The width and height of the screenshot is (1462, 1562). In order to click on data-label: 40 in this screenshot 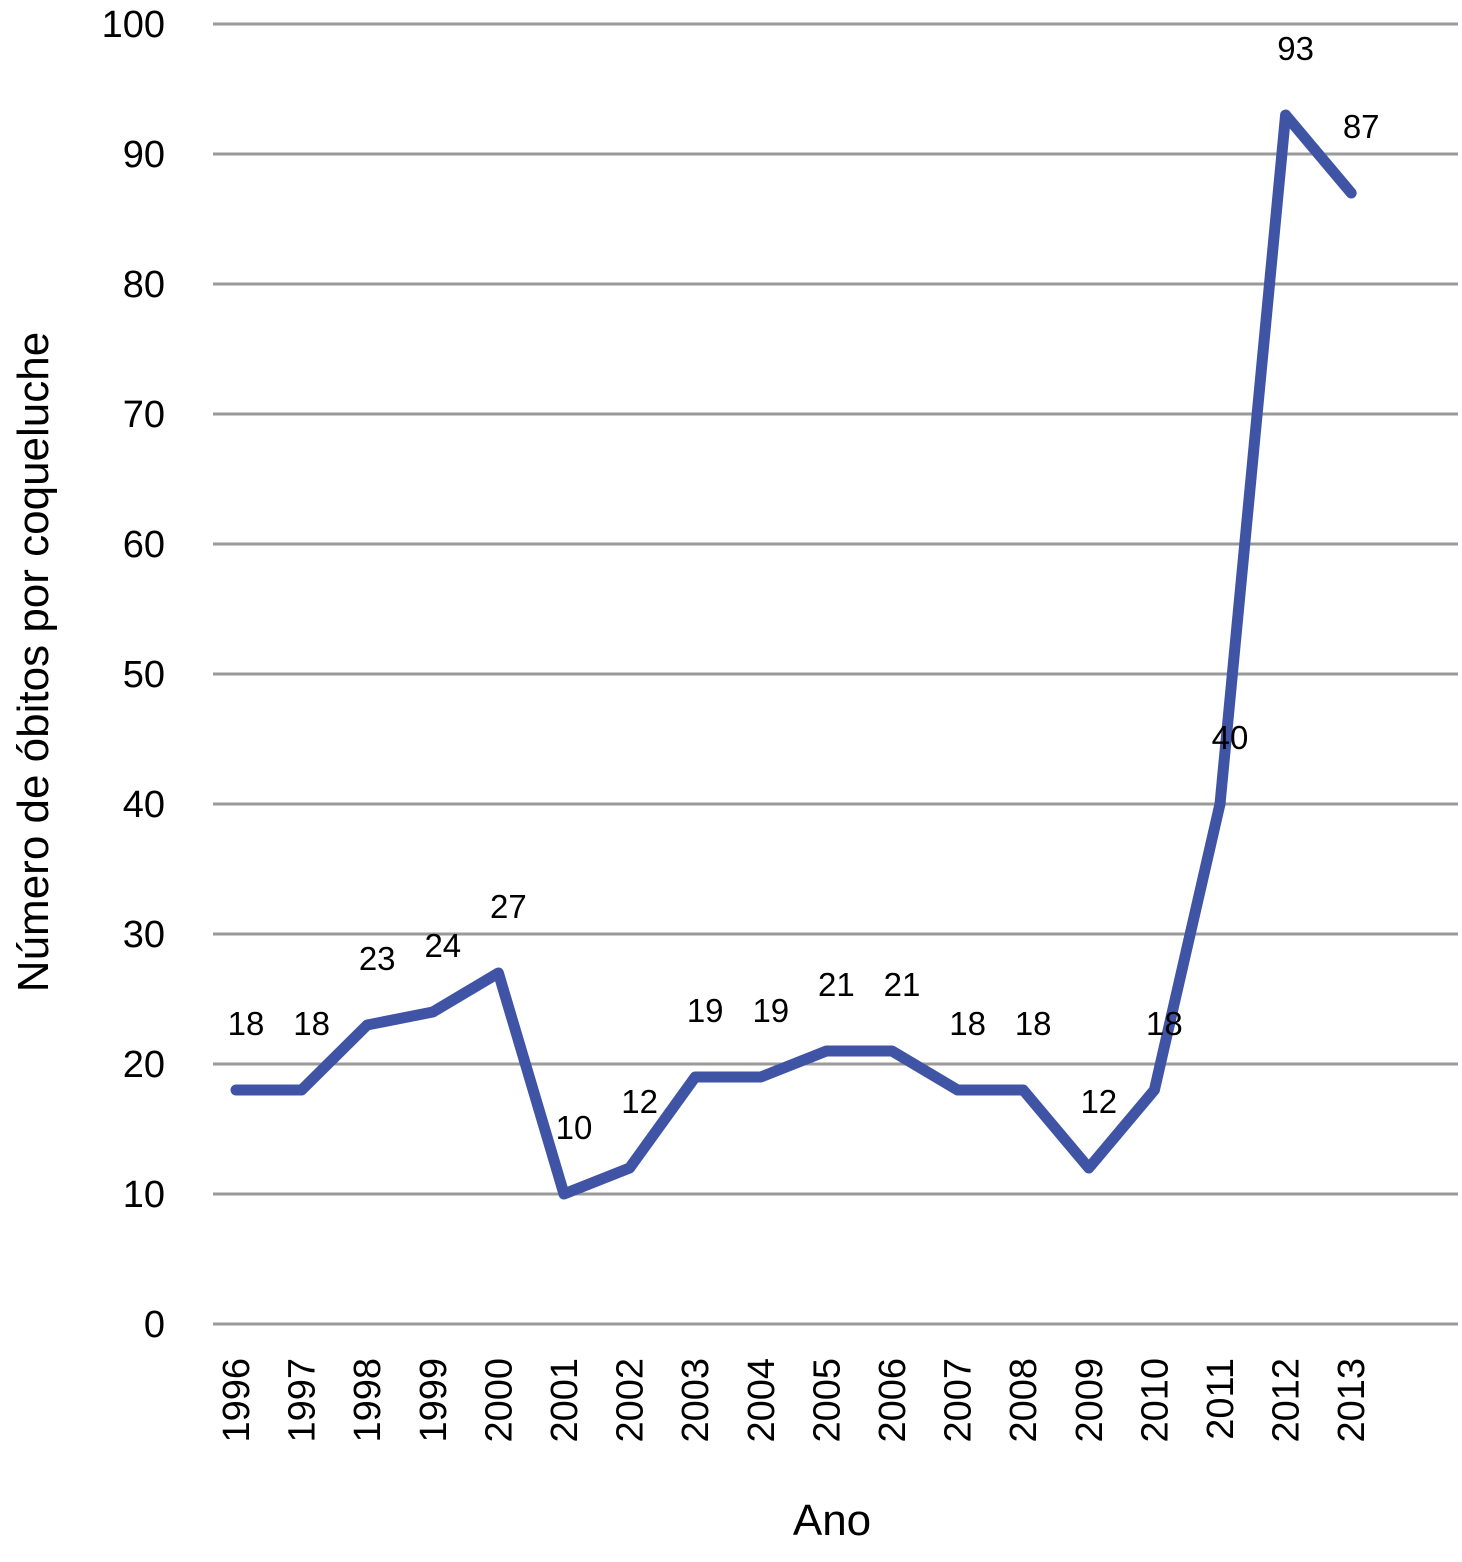, I will do `click(1230, 737)`.